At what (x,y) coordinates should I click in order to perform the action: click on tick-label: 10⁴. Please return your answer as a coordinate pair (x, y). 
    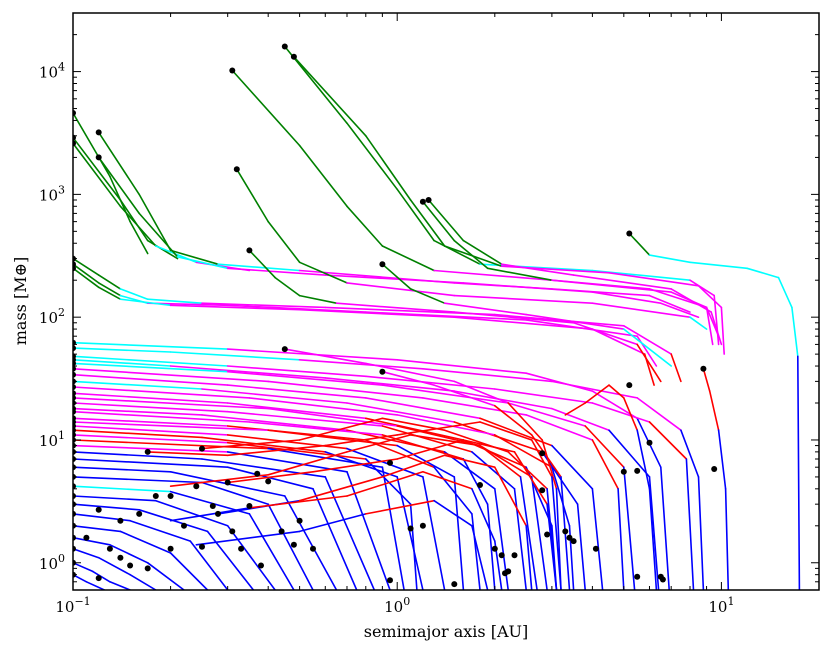
    Looking at the image, I should click on (52, 71).